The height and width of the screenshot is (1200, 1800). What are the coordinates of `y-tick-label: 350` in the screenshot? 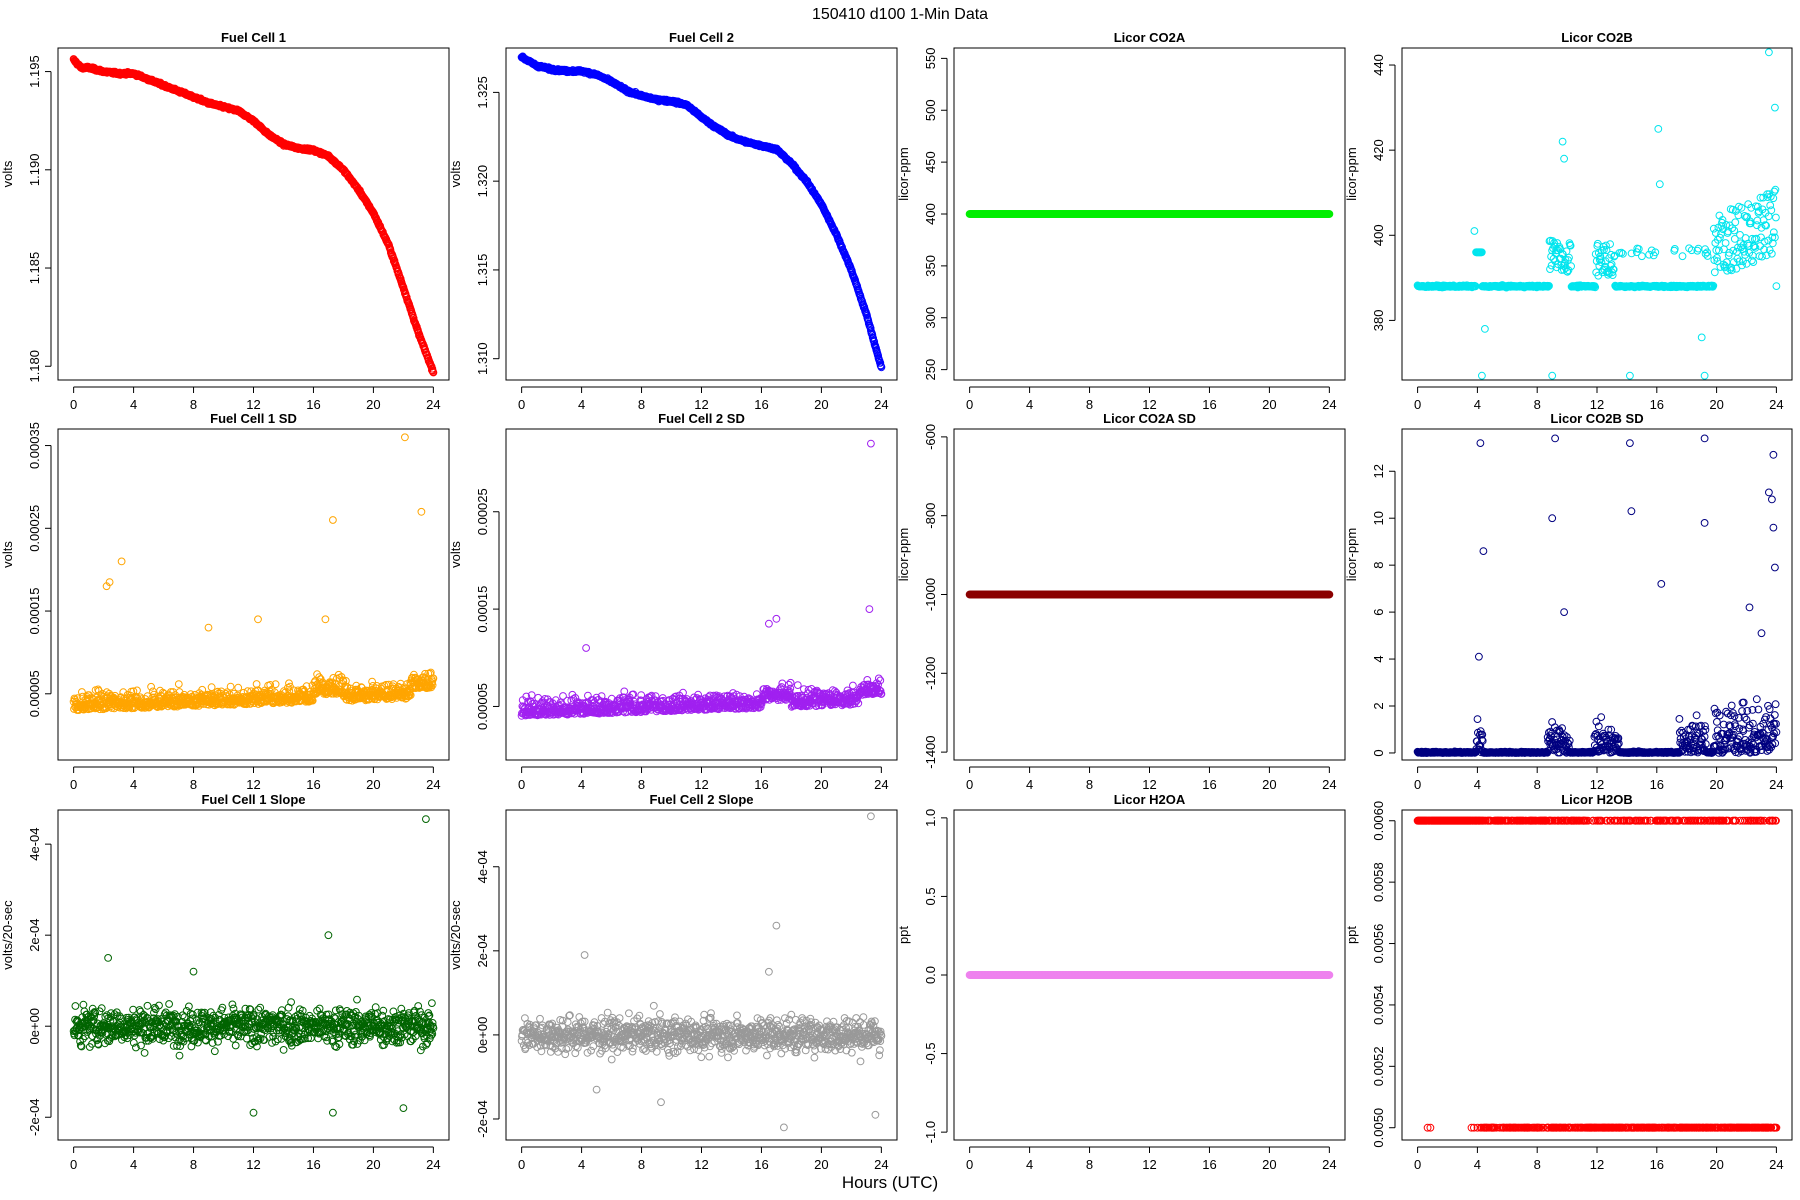 It's located at (930, 266).